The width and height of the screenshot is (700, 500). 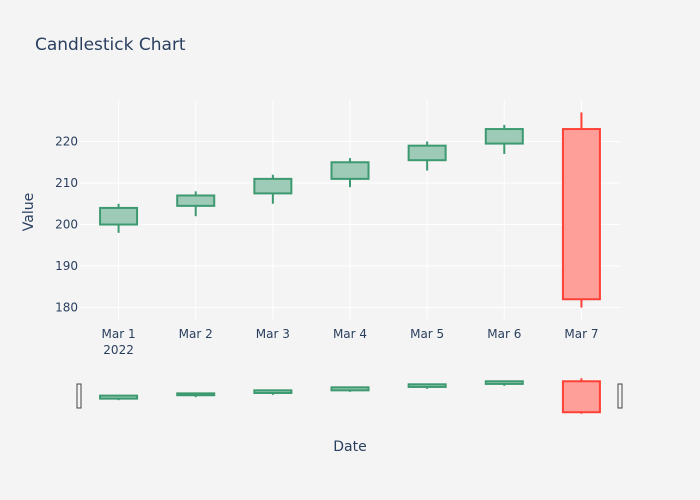 I want to click on x-tick-label: Mar 1, so click(x=119, y=334).